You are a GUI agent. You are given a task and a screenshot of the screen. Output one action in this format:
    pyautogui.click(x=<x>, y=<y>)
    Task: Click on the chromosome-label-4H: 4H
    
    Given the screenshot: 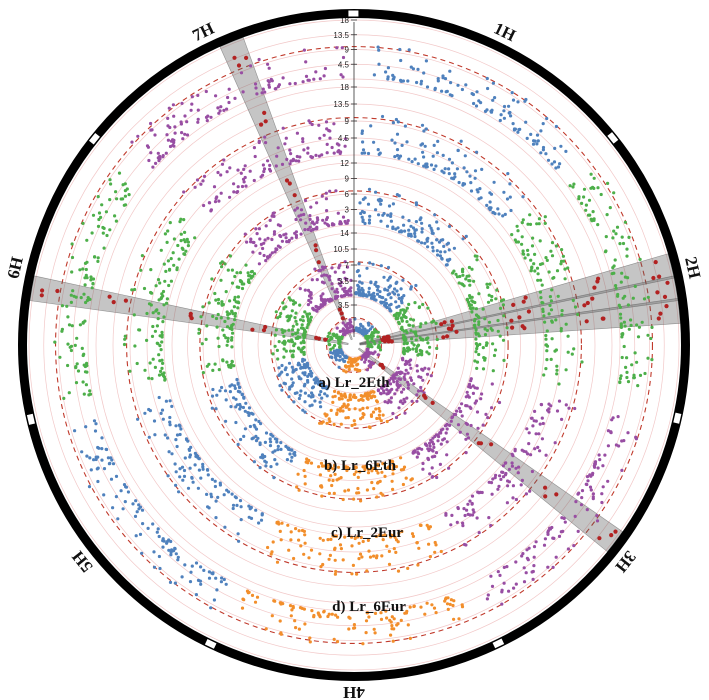 What is the action you would take?
    pyautogui.click(x=354, y=691)
    